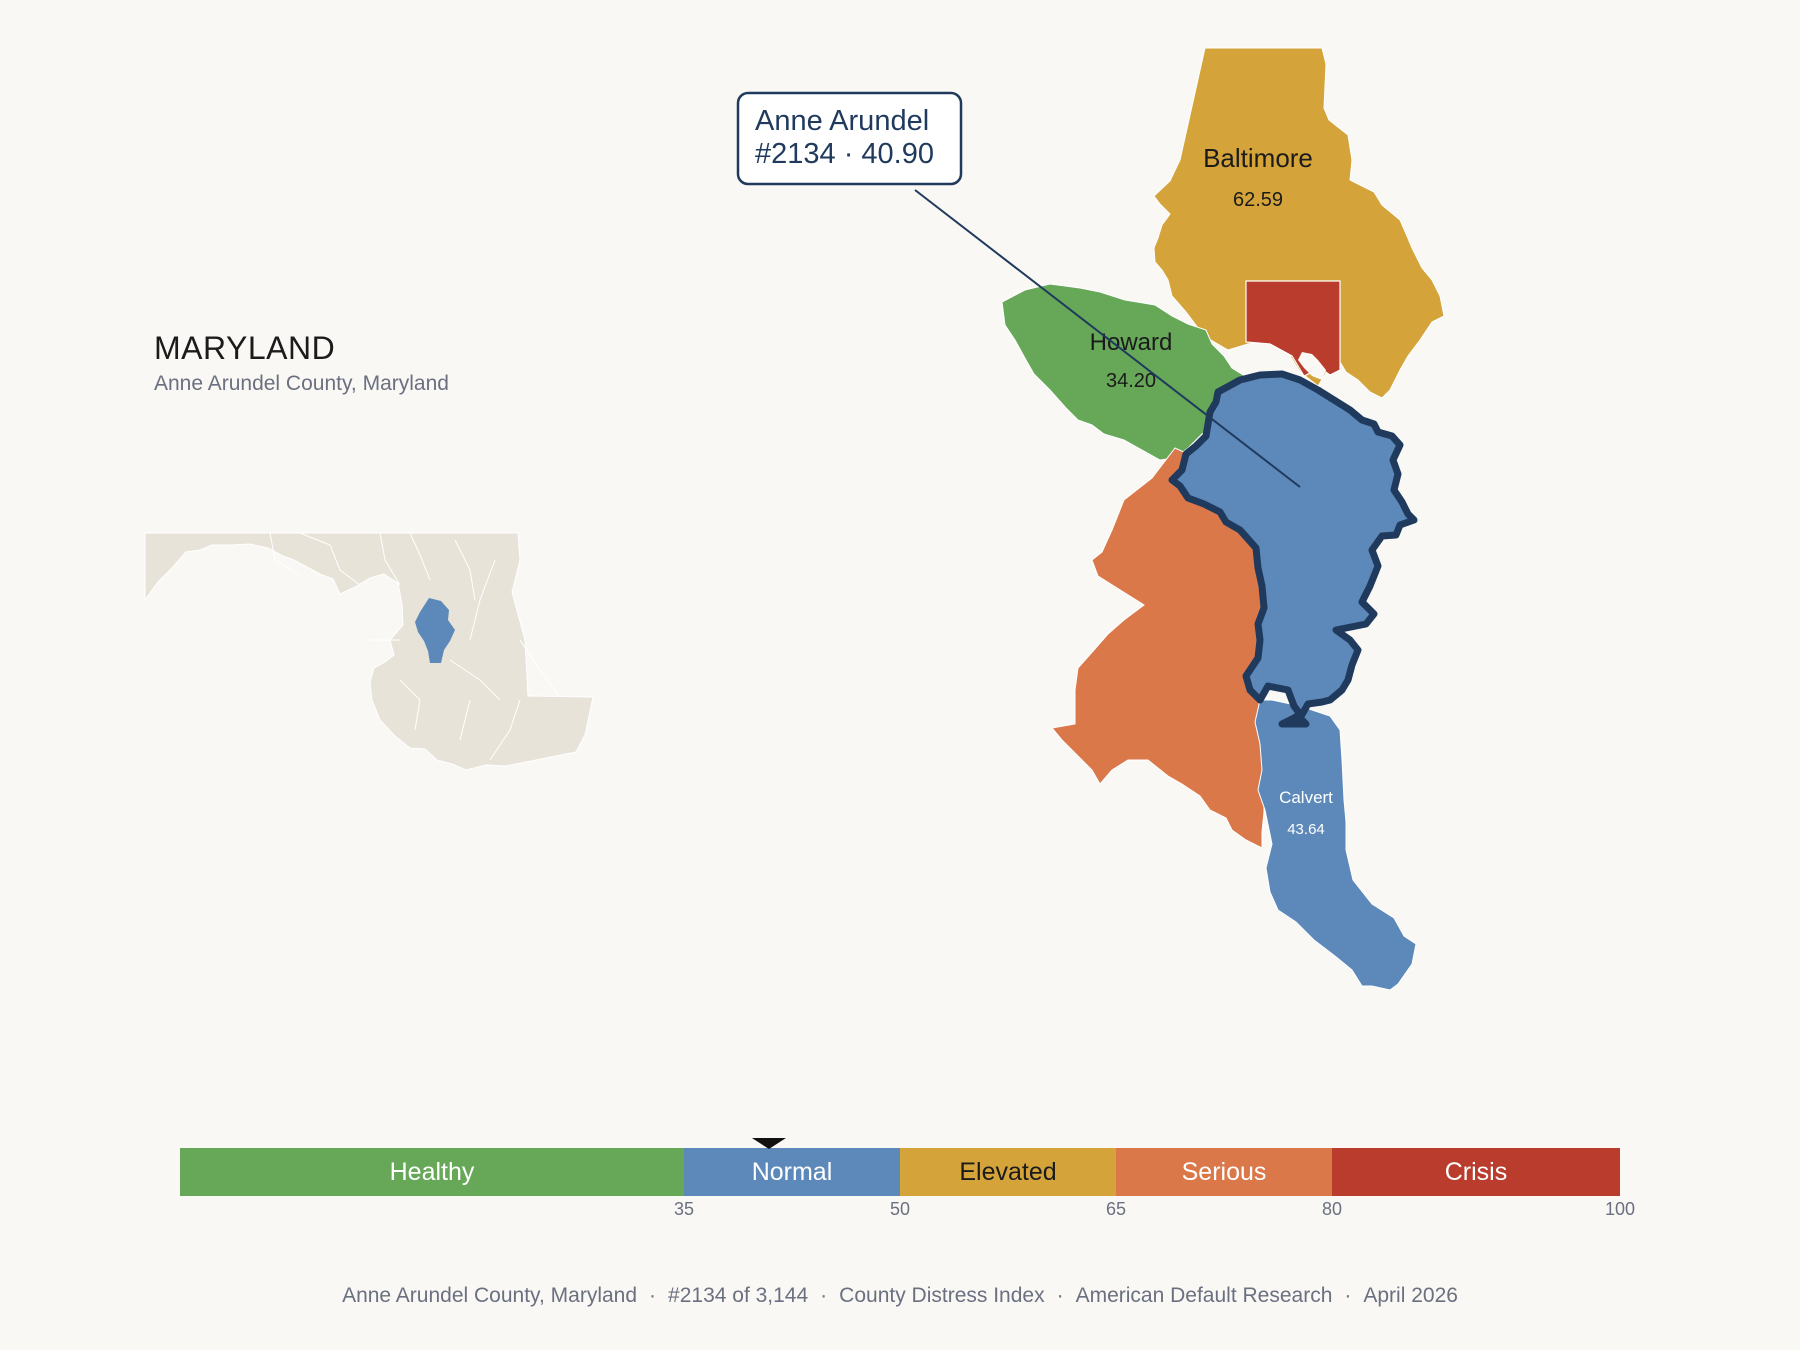  I want to click on footer-index-name: County Distress Index, so click(942, 1295).